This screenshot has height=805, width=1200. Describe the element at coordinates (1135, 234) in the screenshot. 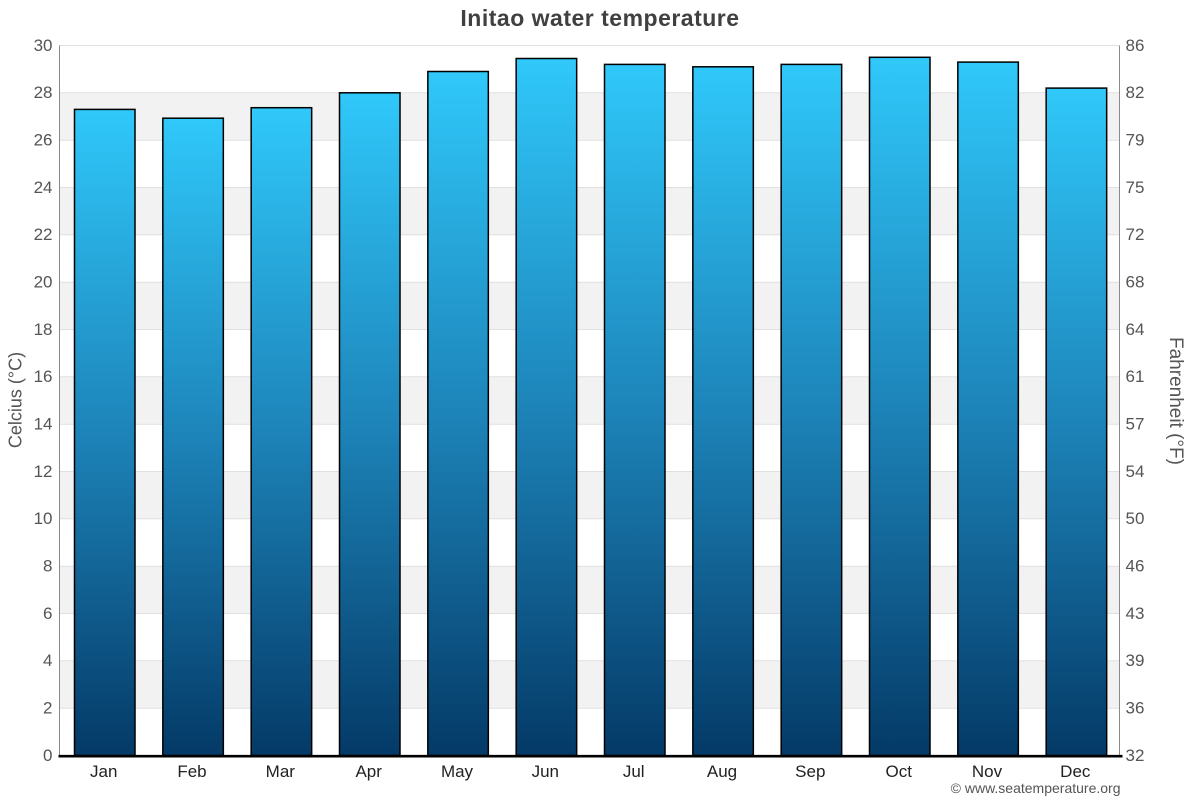

I see `svg-text: 72` at that location.